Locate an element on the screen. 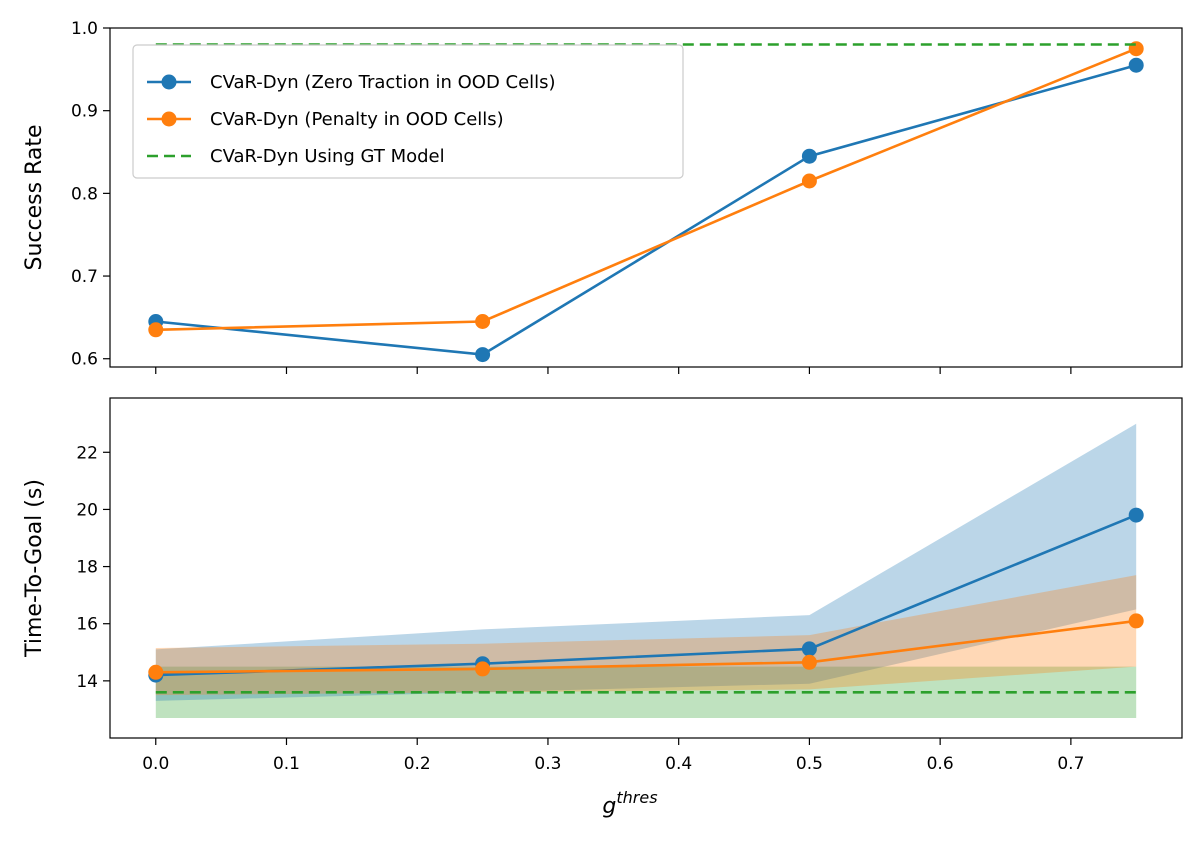 The image size is (1196, 841). y-tick-label: 16 is located at coordinates (87, 625).